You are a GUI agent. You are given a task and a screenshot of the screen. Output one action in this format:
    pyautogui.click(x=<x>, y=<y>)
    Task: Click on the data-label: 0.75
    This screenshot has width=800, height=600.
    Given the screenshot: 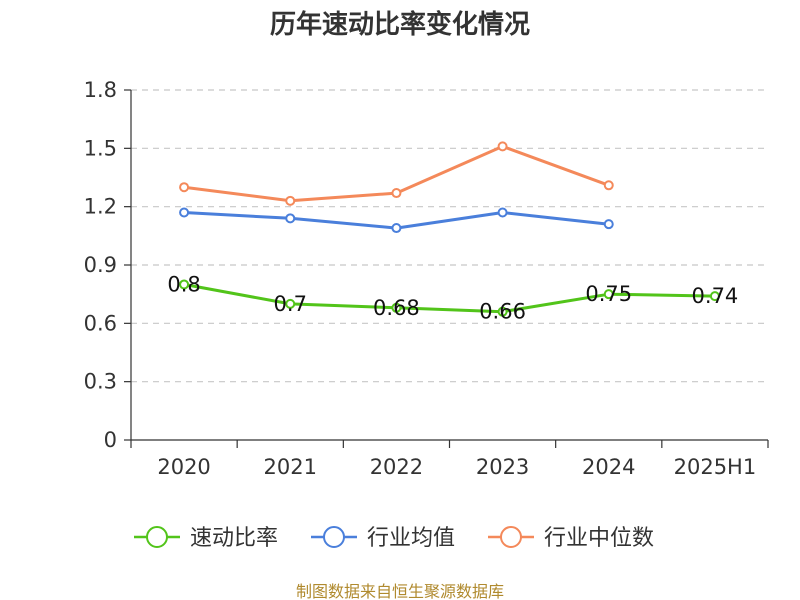 What is the action you would take?
    pyautogui.click(x=608, y=294)
    